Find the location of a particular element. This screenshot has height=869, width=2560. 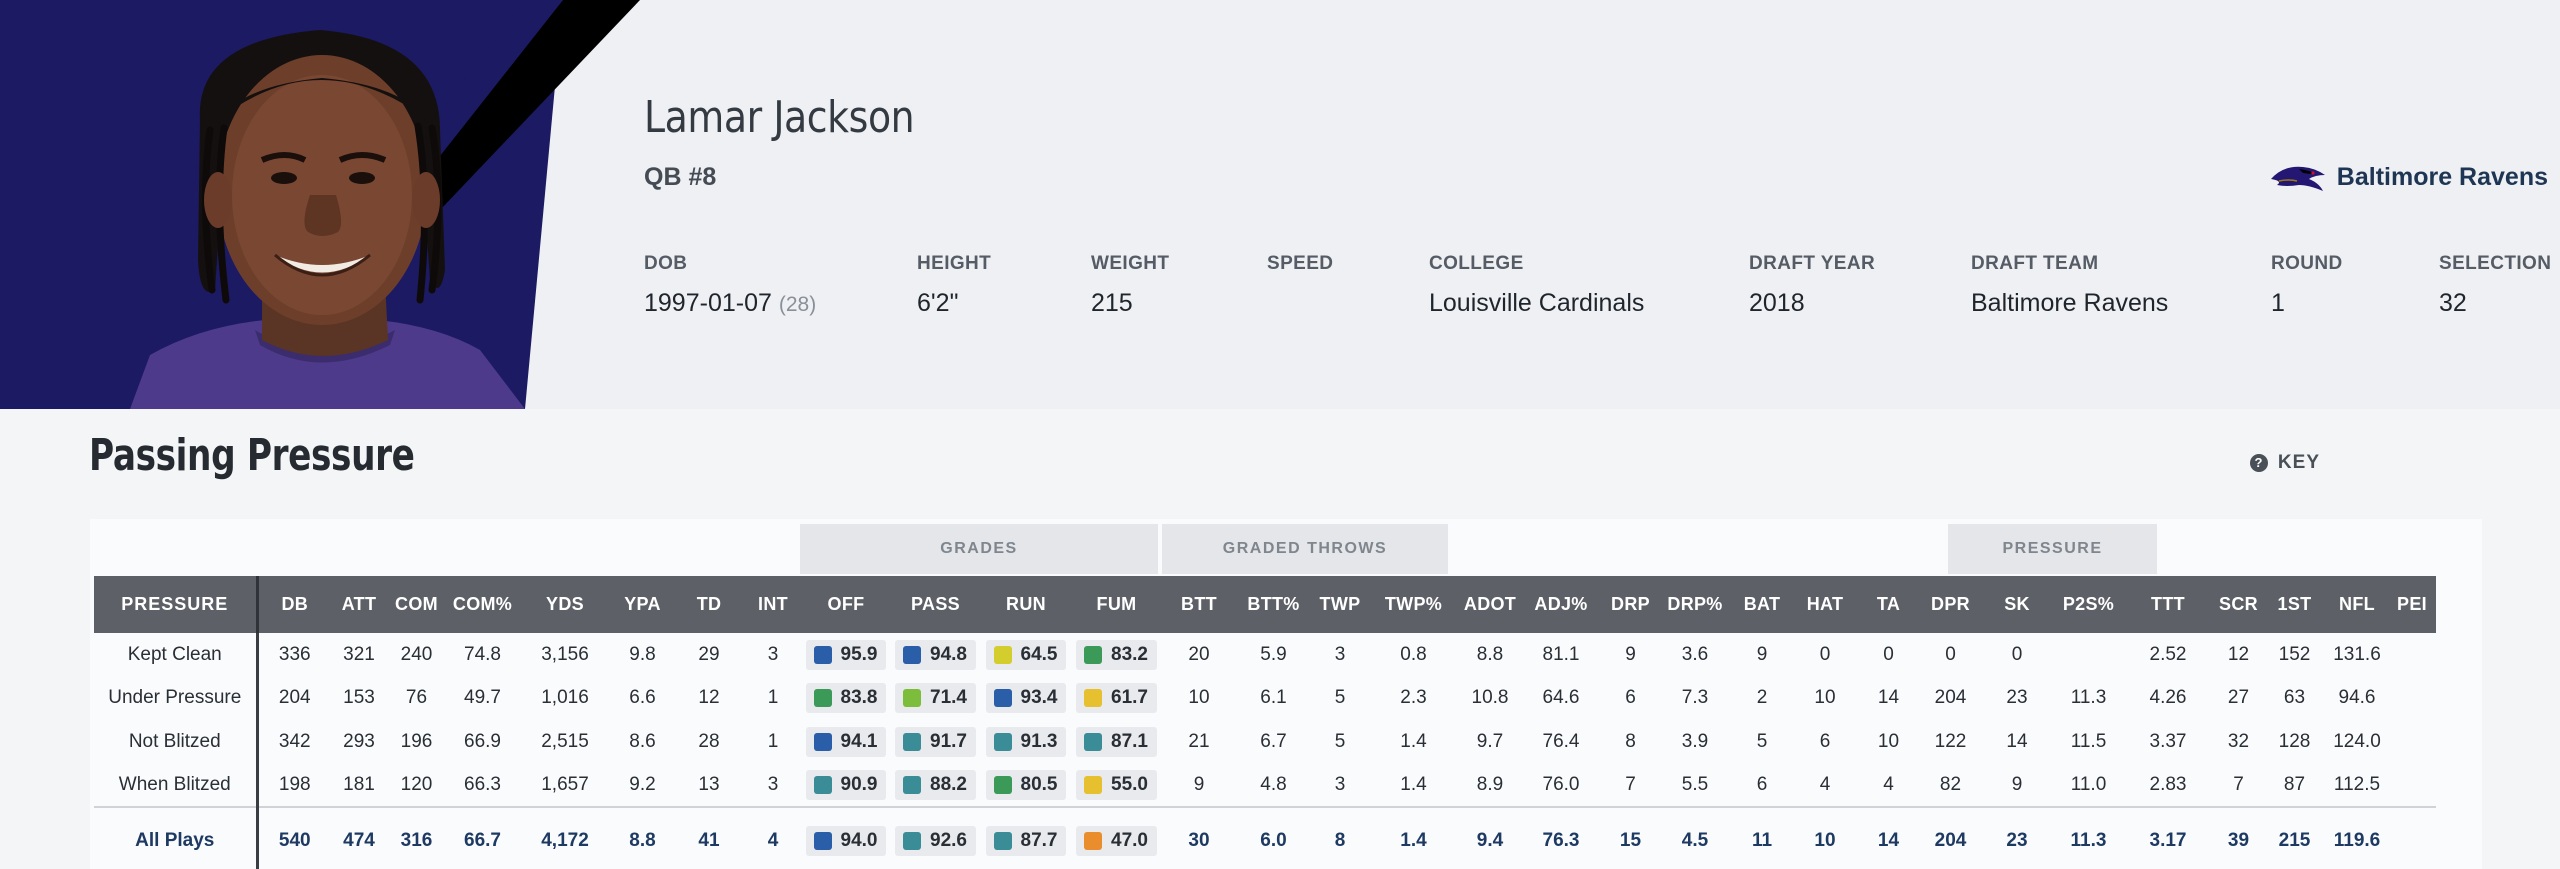

column-header-bat: BAT is located at coordinates (1762, 604).